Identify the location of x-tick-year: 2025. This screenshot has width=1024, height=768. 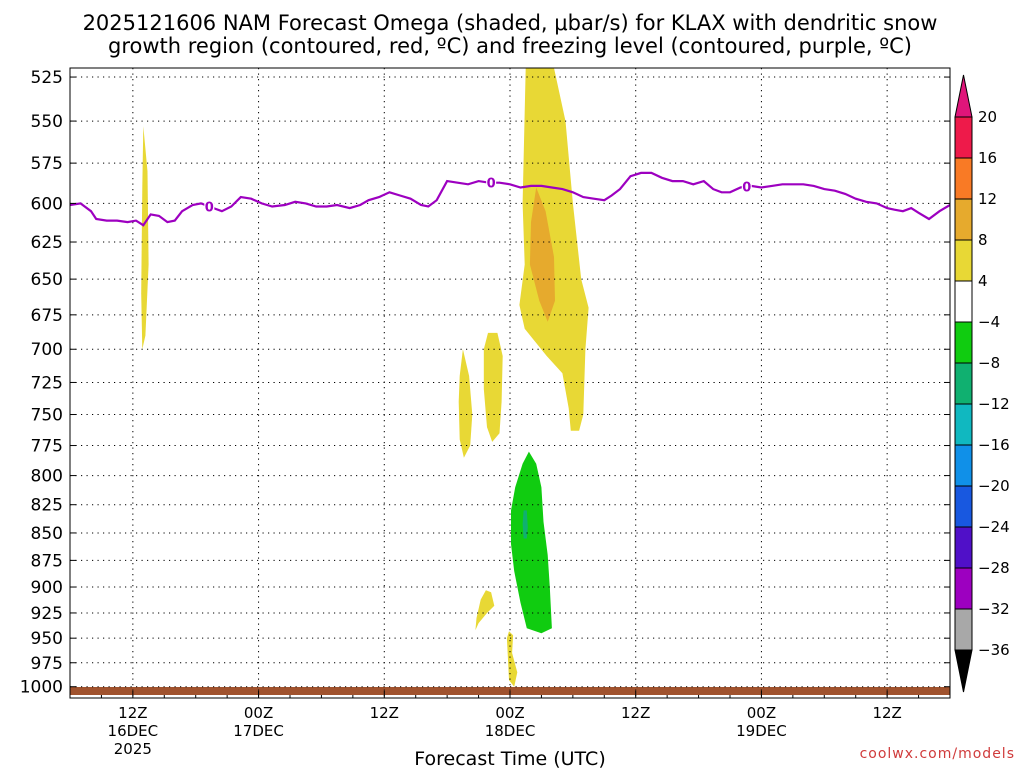
(133, 749).